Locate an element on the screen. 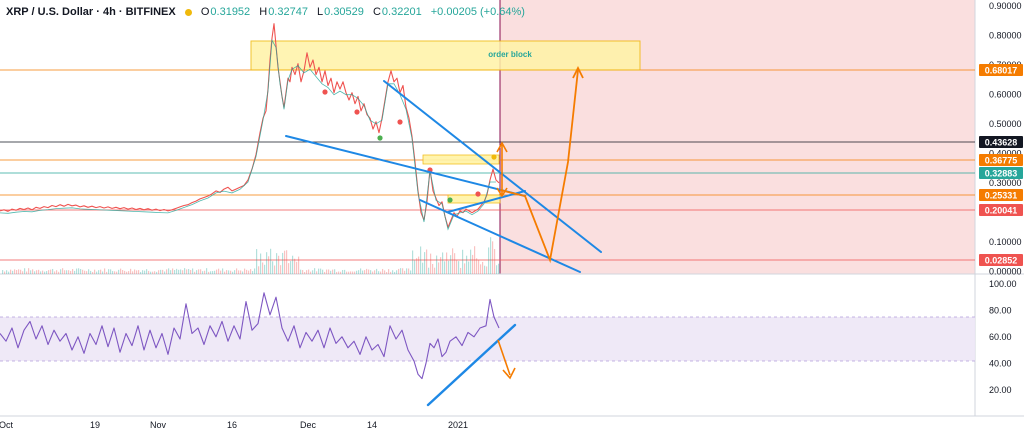  time-tick-label: 16 is located at coordinates (232, 425).